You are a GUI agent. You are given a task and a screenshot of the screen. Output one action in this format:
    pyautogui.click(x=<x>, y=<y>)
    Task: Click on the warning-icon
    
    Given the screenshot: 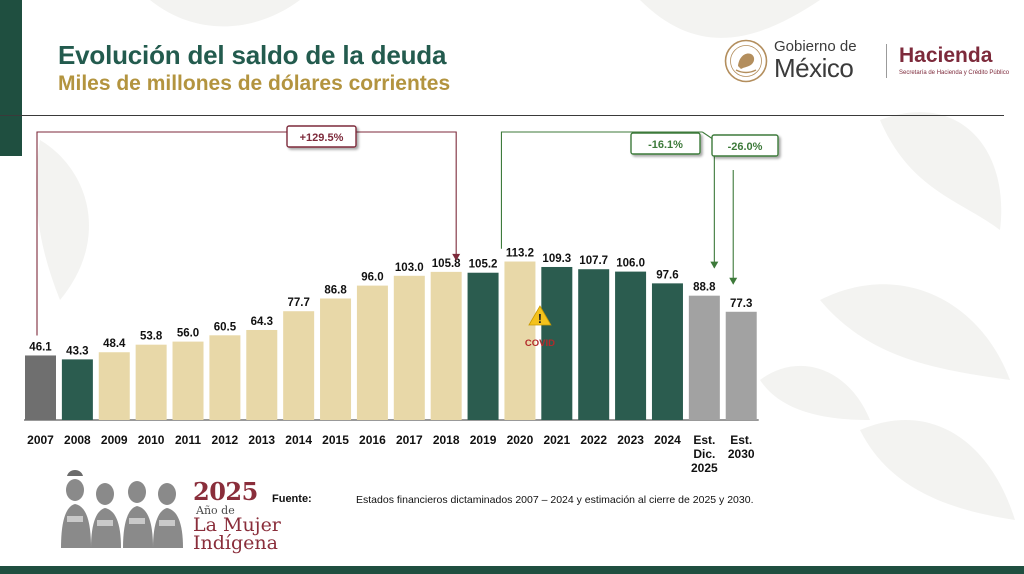 What is the action you would take?
    pyautogui.click(x=540, y=315)
    